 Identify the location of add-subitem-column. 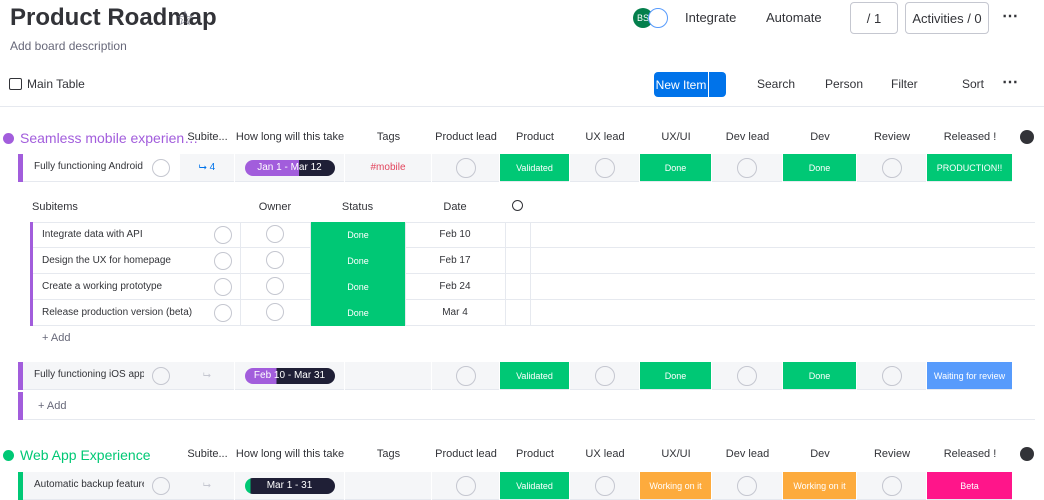
(517, 205).